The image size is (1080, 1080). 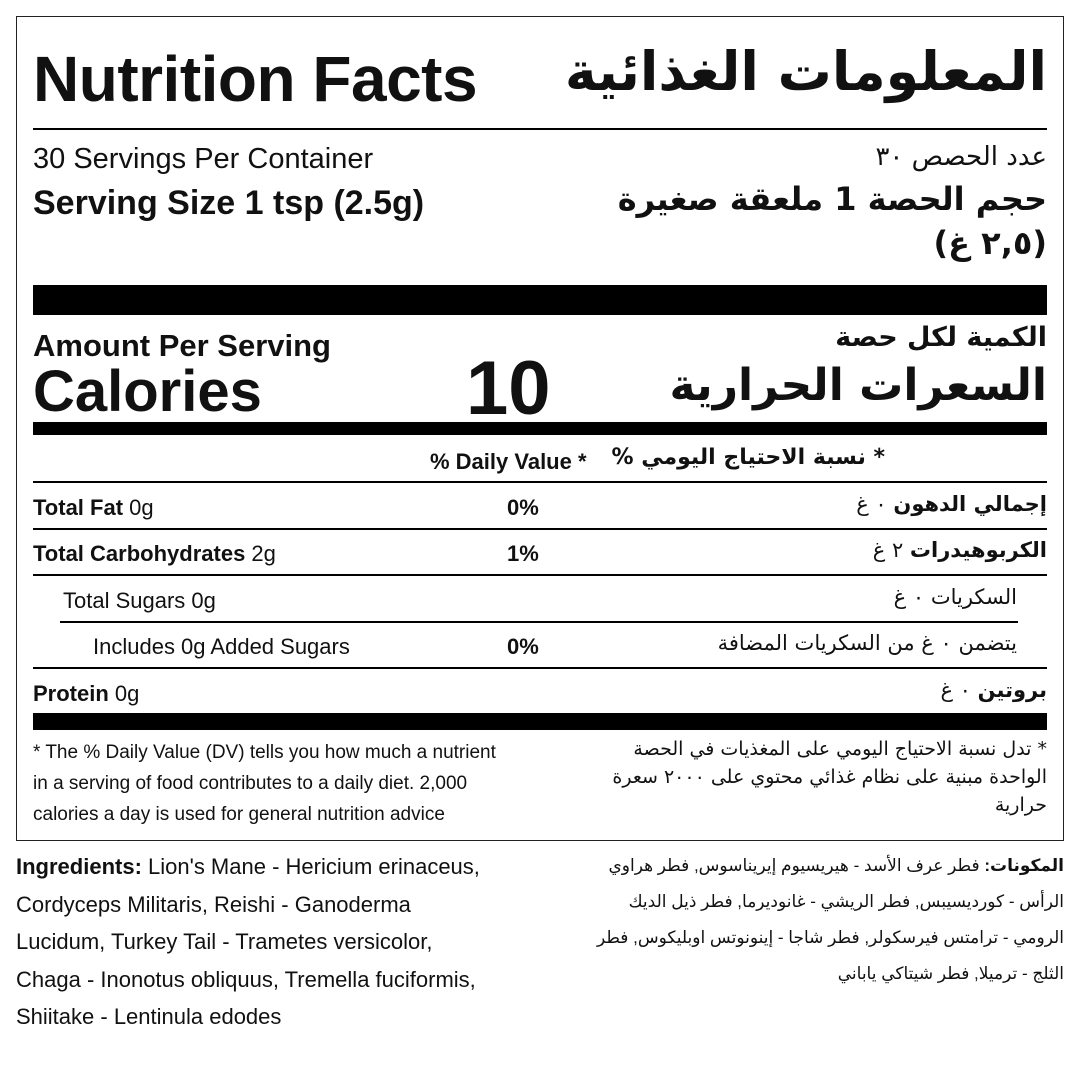 I want to click on nutrient-row-total-sugars-ar: السكريات ٠ غ, so click(x=955, y=597).